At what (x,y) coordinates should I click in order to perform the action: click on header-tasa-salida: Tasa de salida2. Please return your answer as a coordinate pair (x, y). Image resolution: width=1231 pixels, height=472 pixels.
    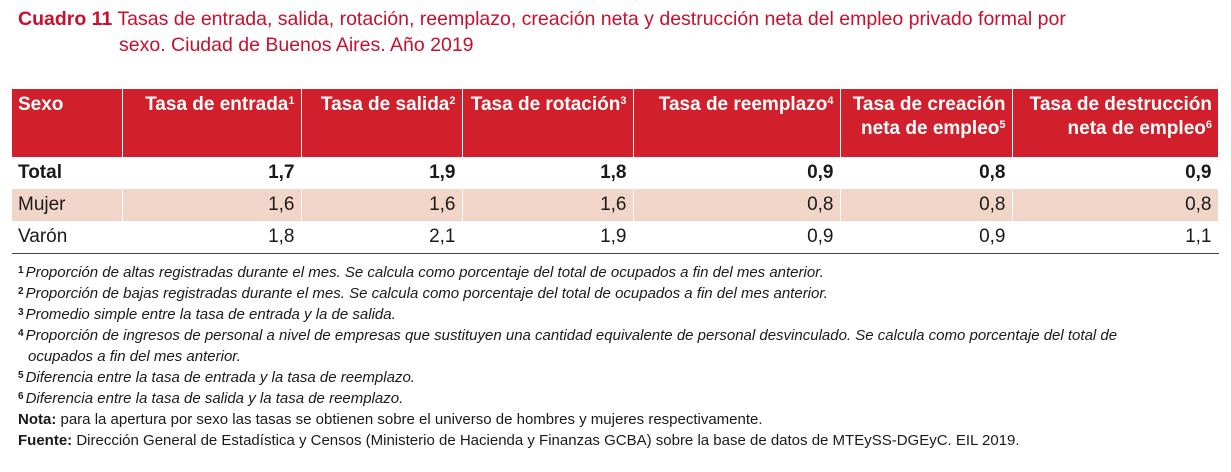
    Looking at the image, I should click on (382, 123).